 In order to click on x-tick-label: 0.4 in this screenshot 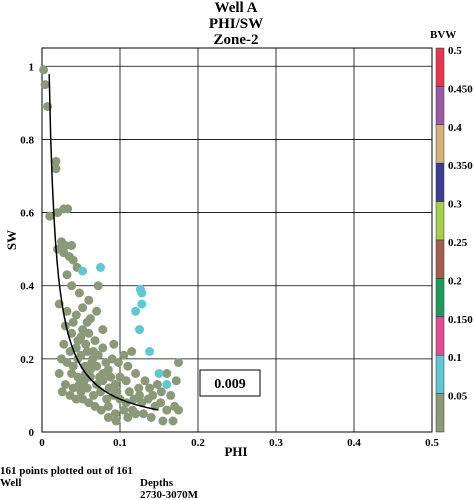, I will do `click(354, 443)`.